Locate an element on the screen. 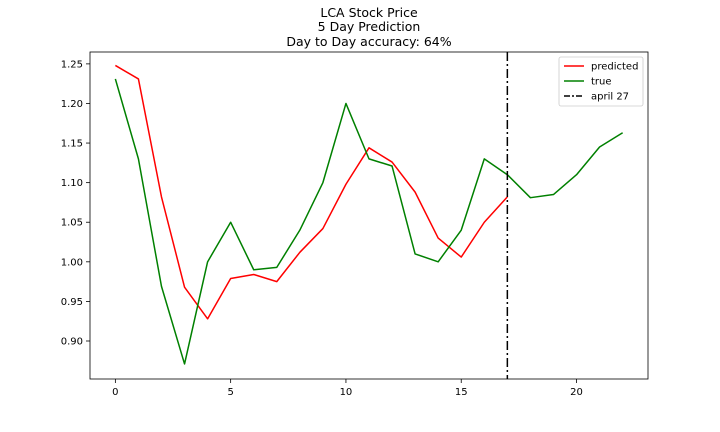  title-line-3: Day to Day accuracy: 64% is located at coordinates (368, 41).